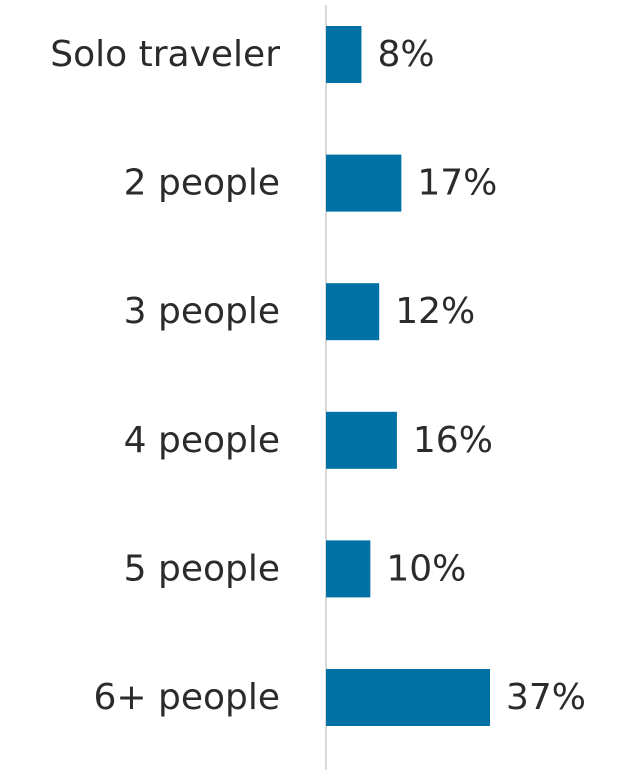 This screenshot has height=770, width=621. I want to click on value-label: 16%, so click(453, 440).